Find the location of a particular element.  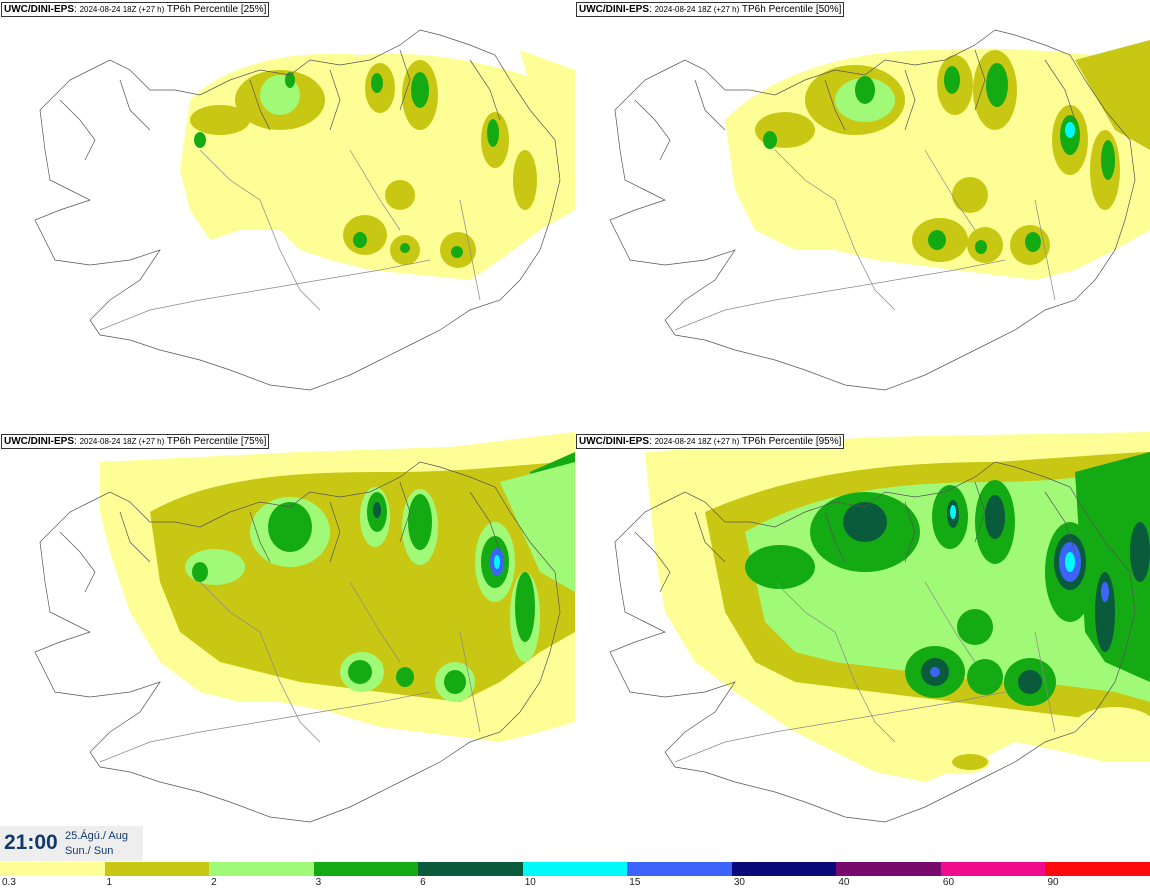

colorbar-labels: 0.3 1 2 3 6 10 15 30 40 60 90 is located at coordinates (575, 884).